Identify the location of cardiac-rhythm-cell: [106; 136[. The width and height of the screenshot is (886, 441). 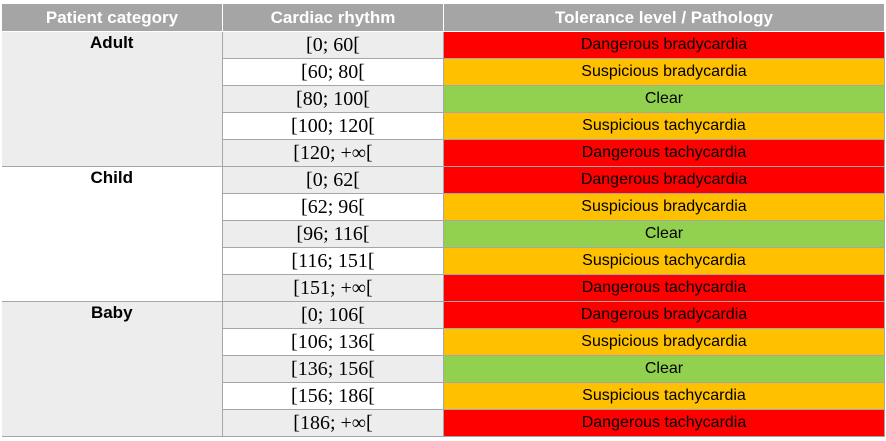
(333, 342).